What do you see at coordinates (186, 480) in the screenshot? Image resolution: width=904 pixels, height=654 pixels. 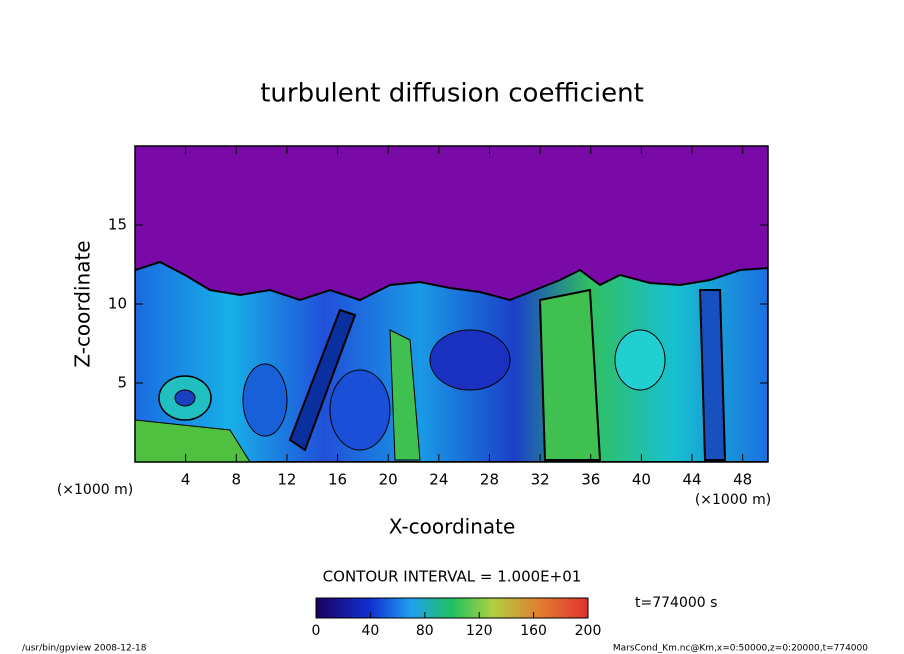 I see `x-tick-label: 4` at bounding box center [186, 480].